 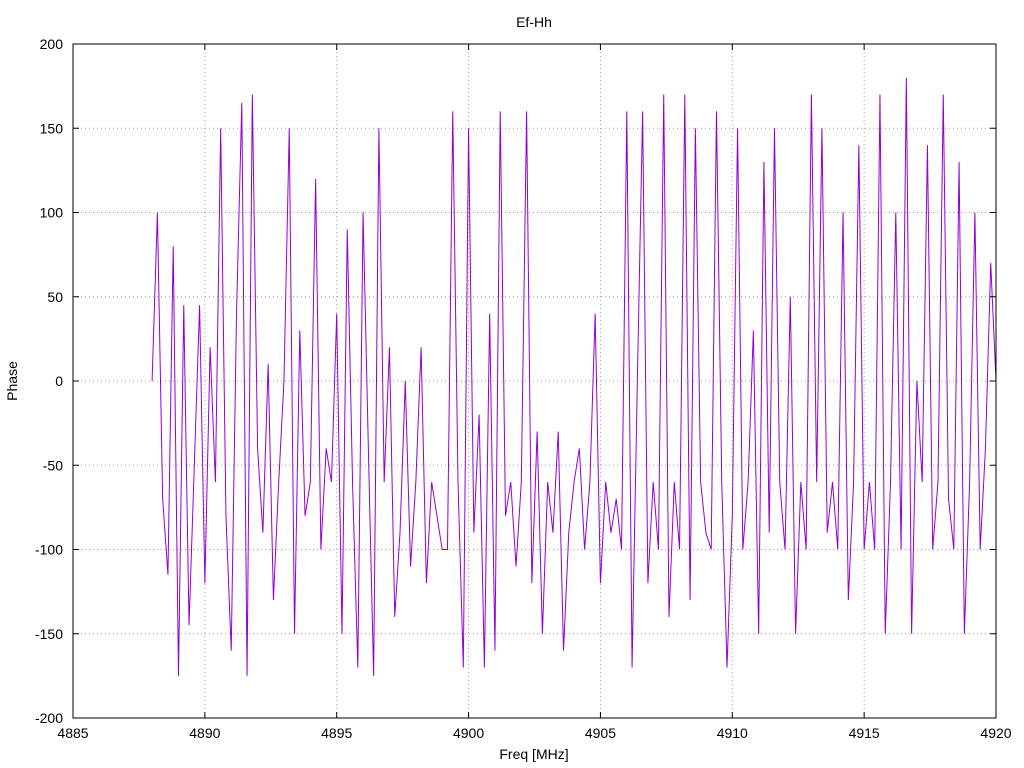 What do you see at coordinates (49, 381) in the screenshot?
I see `y-tick-labels: -200 -150 -100 -50 0 50 100 150 200` at bounding box center [49, 381].